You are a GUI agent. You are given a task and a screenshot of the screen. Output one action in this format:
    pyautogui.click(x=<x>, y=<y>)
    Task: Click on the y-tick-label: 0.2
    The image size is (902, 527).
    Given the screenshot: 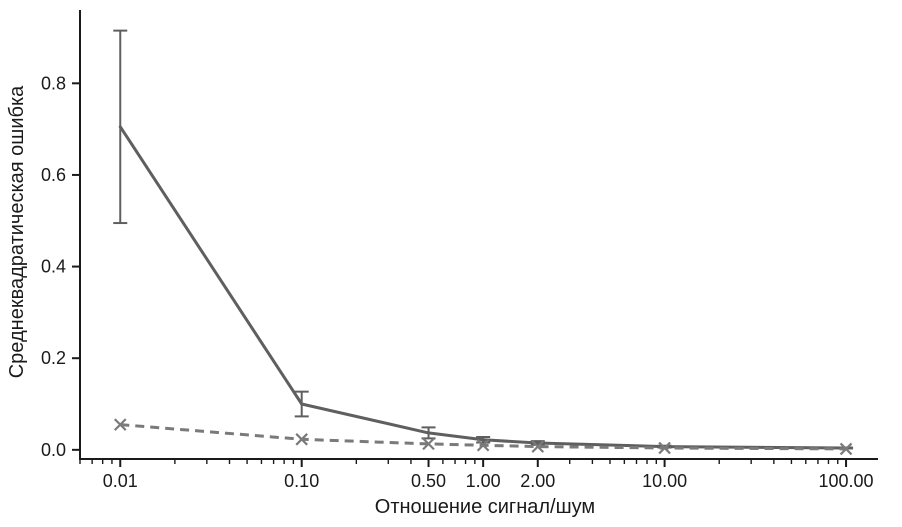 What is the action you would take?
    pyautogui.click(x=53, y=358)
    